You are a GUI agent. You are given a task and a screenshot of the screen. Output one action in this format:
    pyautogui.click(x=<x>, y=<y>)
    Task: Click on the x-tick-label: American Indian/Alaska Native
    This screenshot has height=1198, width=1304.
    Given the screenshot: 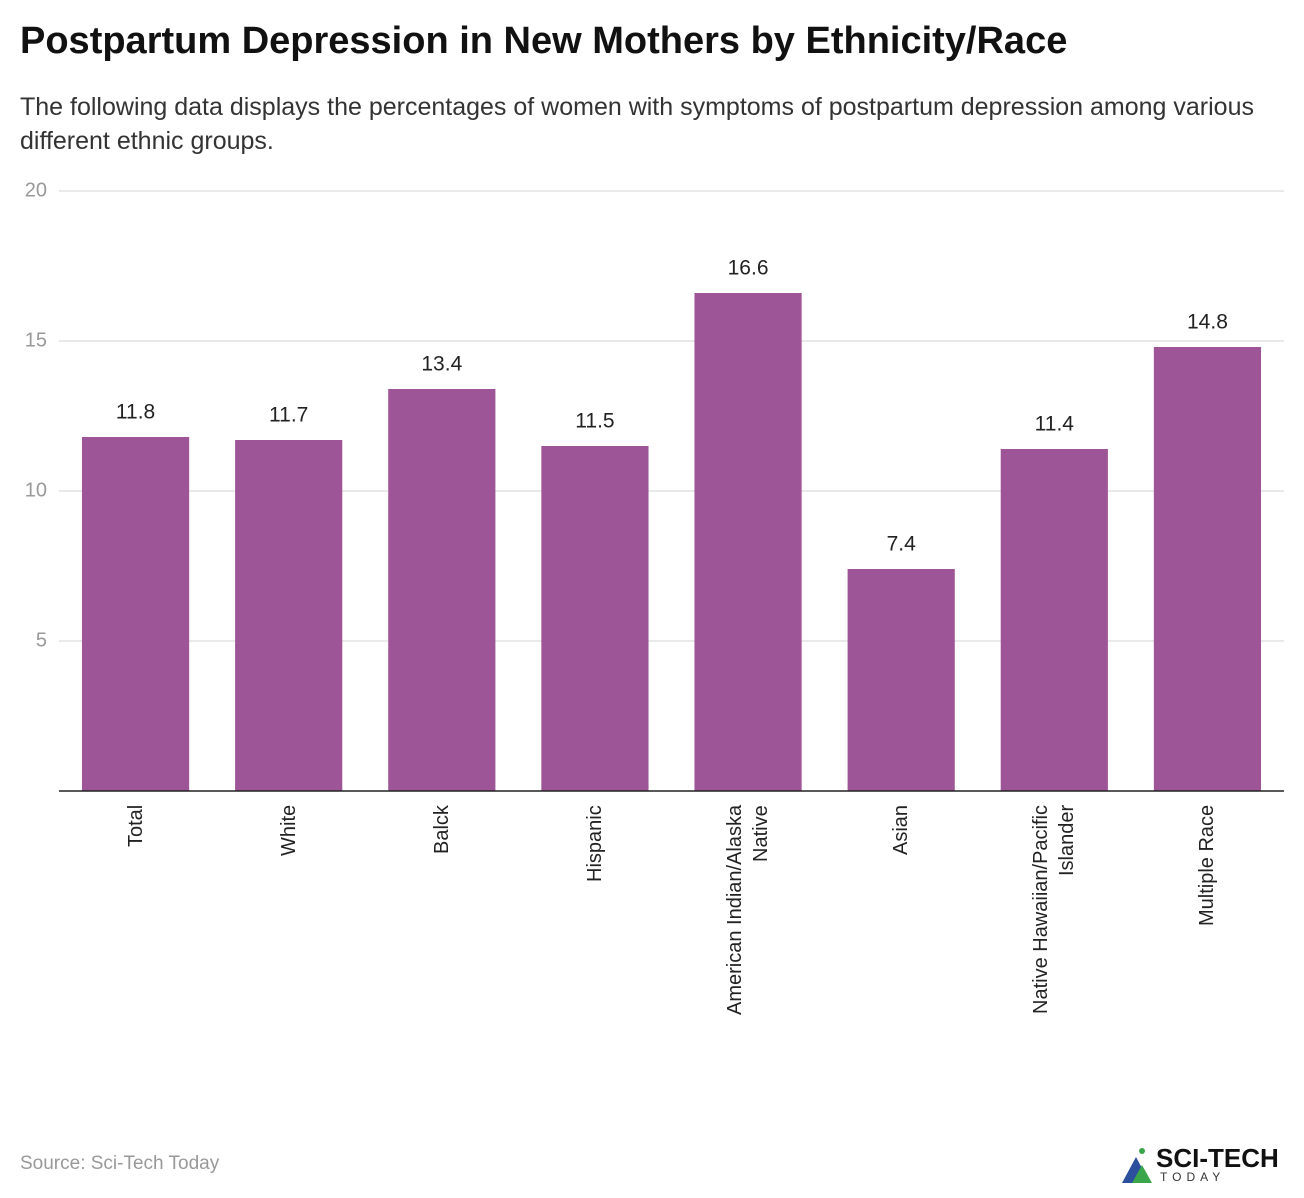 What is the action you would take?
    pyautogui.click(x=748, y=910)
    